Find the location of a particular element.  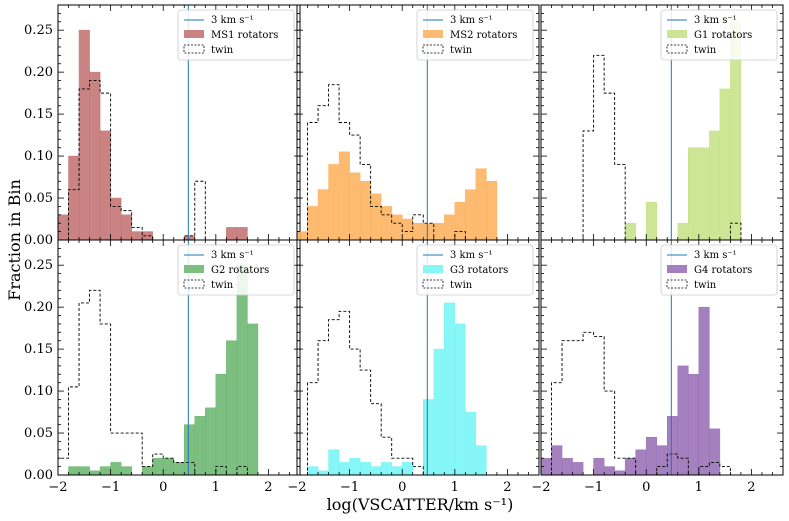

y-tick-label: 0.10 is located at coordinates (38, 391).